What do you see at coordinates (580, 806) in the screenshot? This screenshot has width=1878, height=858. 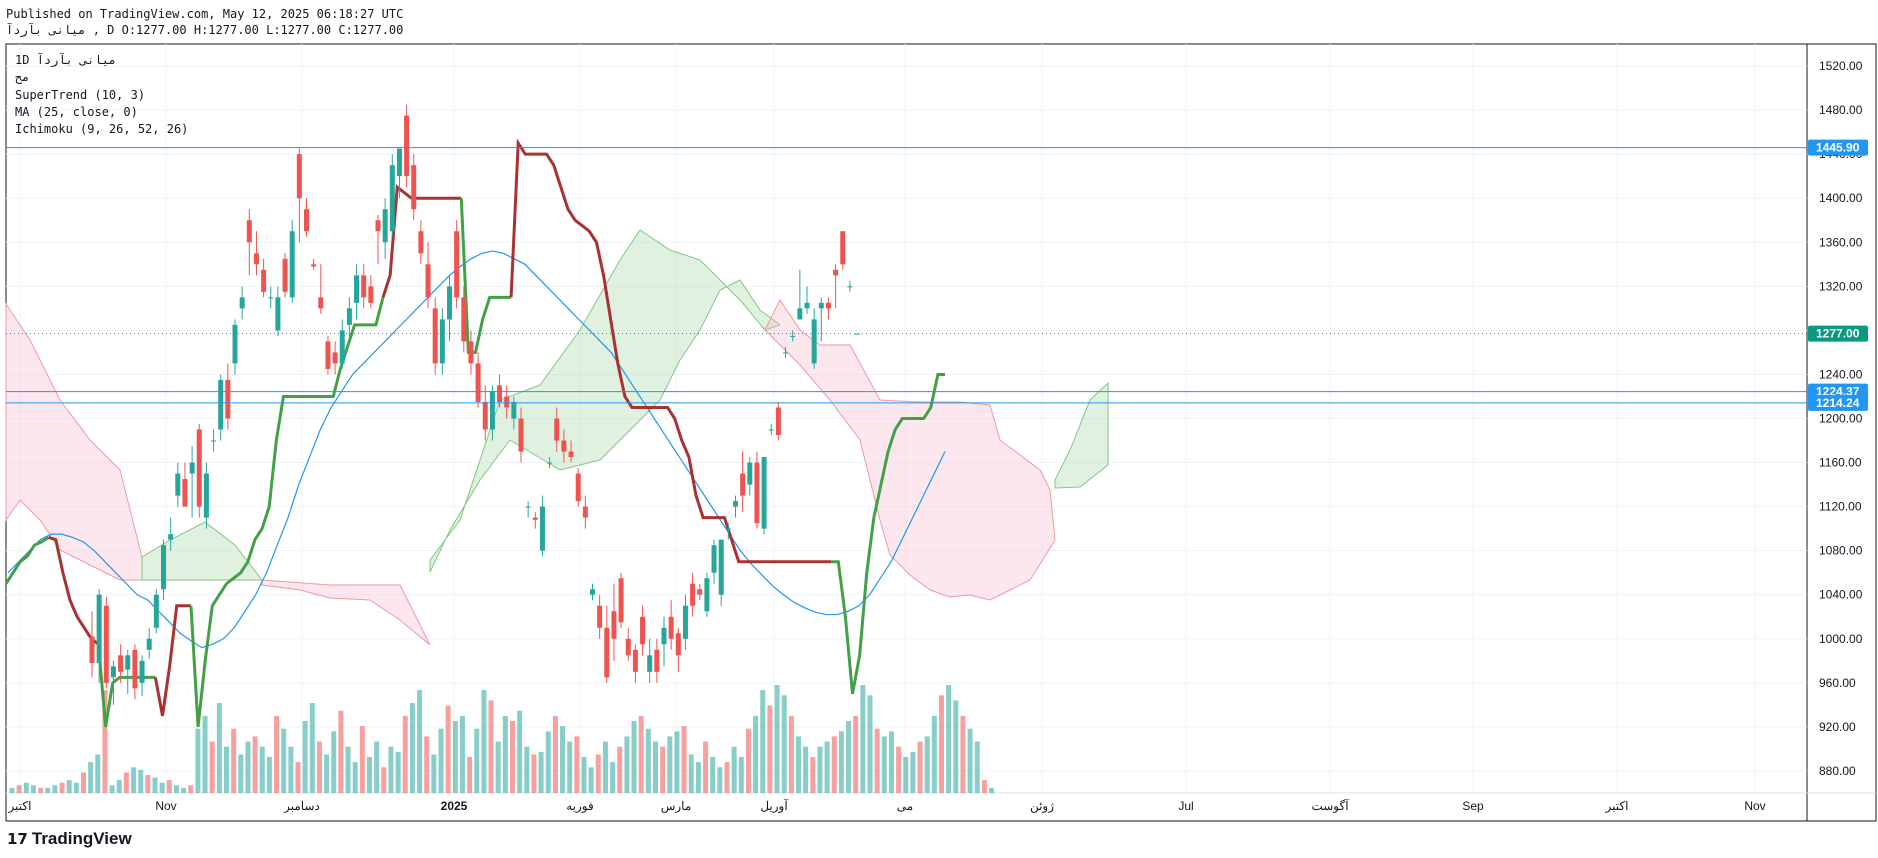 I see `x-tick-label: فوریه` at bounding box center [580, 806].